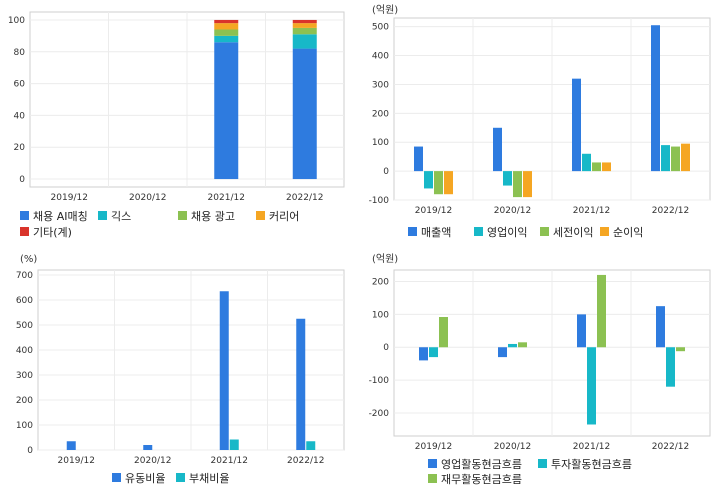 This screenshot has width=720, height=496. I want to click on y-tick-label: 700, so click(24, 276).